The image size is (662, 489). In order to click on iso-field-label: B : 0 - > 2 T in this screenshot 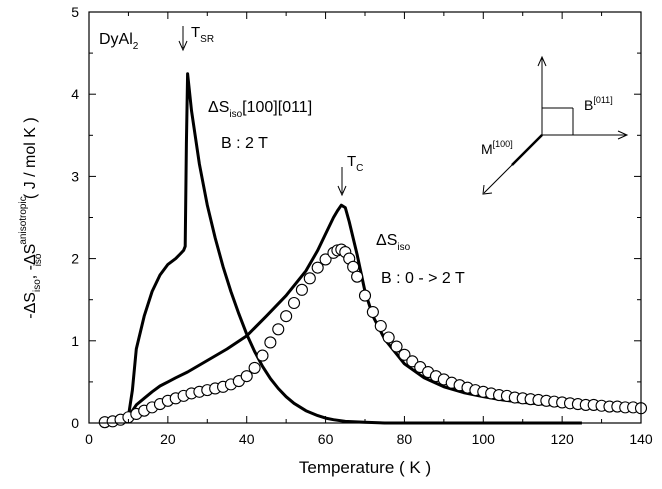, I will do `click(423, 278)`.